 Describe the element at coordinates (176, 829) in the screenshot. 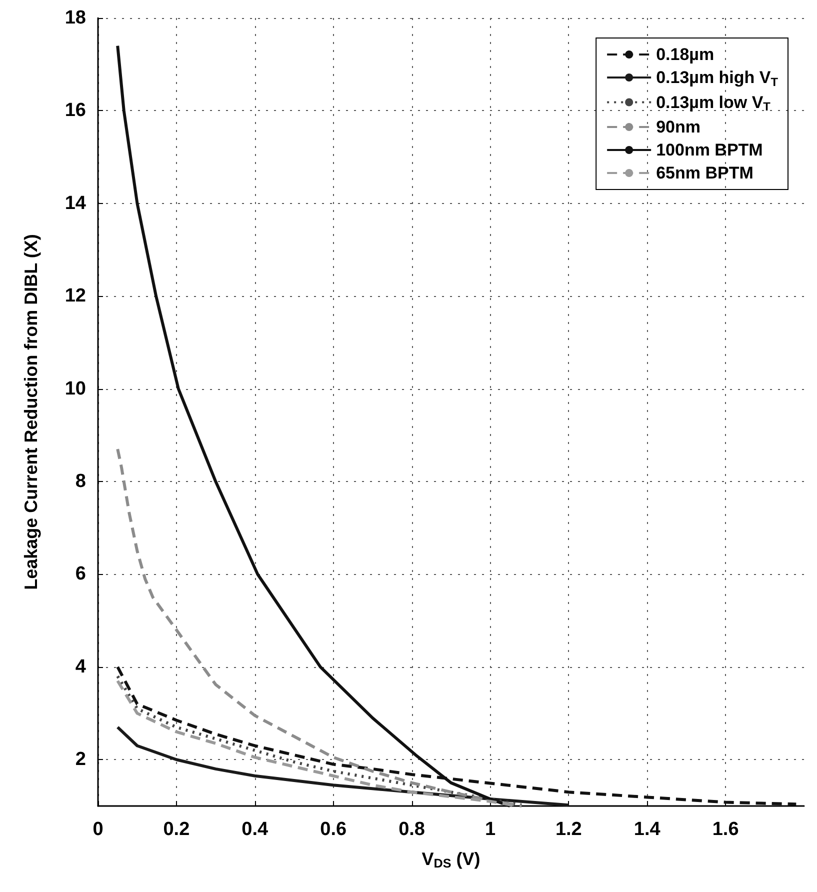

I see `x-tick-label: 0.2` at that location.